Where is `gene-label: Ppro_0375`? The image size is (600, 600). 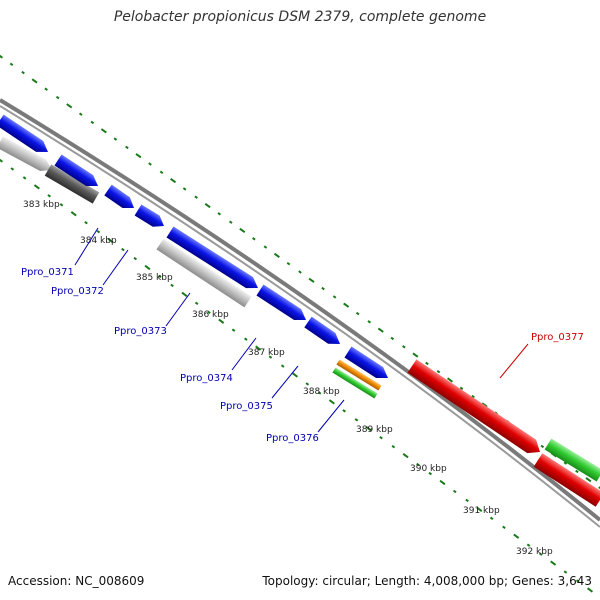
gene-label: Ppro_0375 is located at coordinates (246, 406).